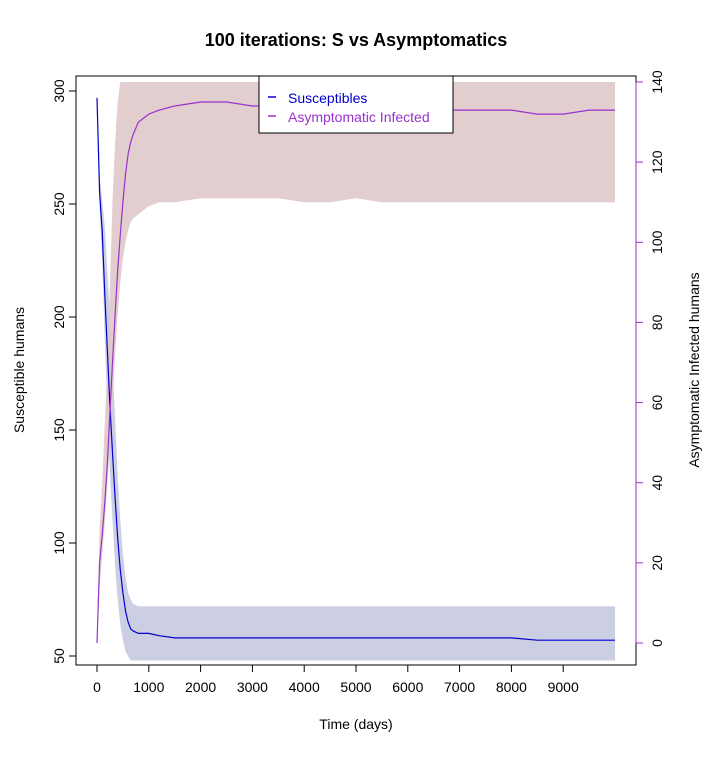  Describe the element at coordinates (563, 687) in the screenshot. I see `x-tick-label: 9000` at that location.